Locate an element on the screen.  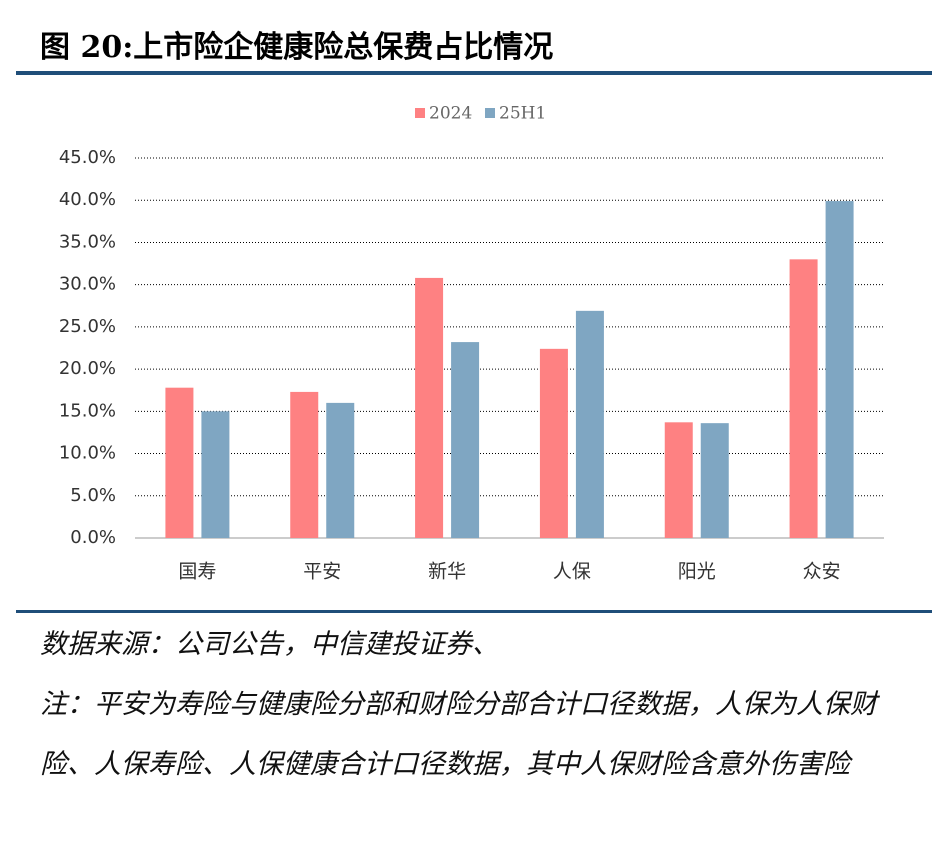
x-tick-label: 人保 is located at coordinates (572, 572).